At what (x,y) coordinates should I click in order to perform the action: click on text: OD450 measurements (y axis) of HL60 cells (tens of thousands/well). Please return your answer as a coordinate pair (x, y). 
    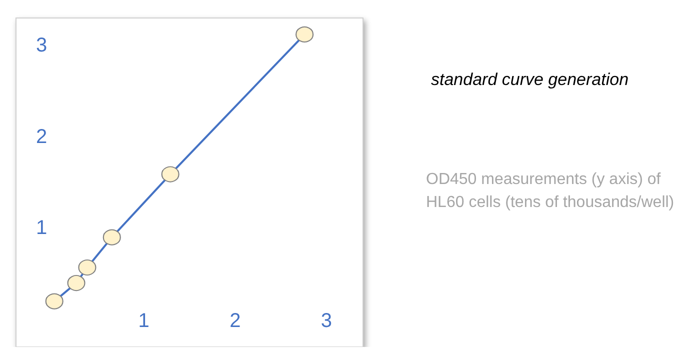
    Looking at the image, I should click on (550, 191).